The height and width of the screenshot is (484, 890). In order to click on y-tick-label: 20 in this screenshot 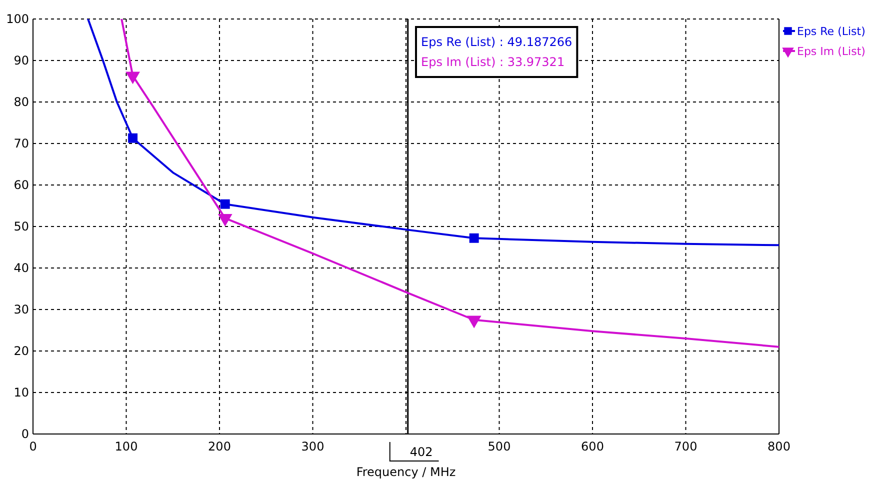, I will do `click(21, 351)`.